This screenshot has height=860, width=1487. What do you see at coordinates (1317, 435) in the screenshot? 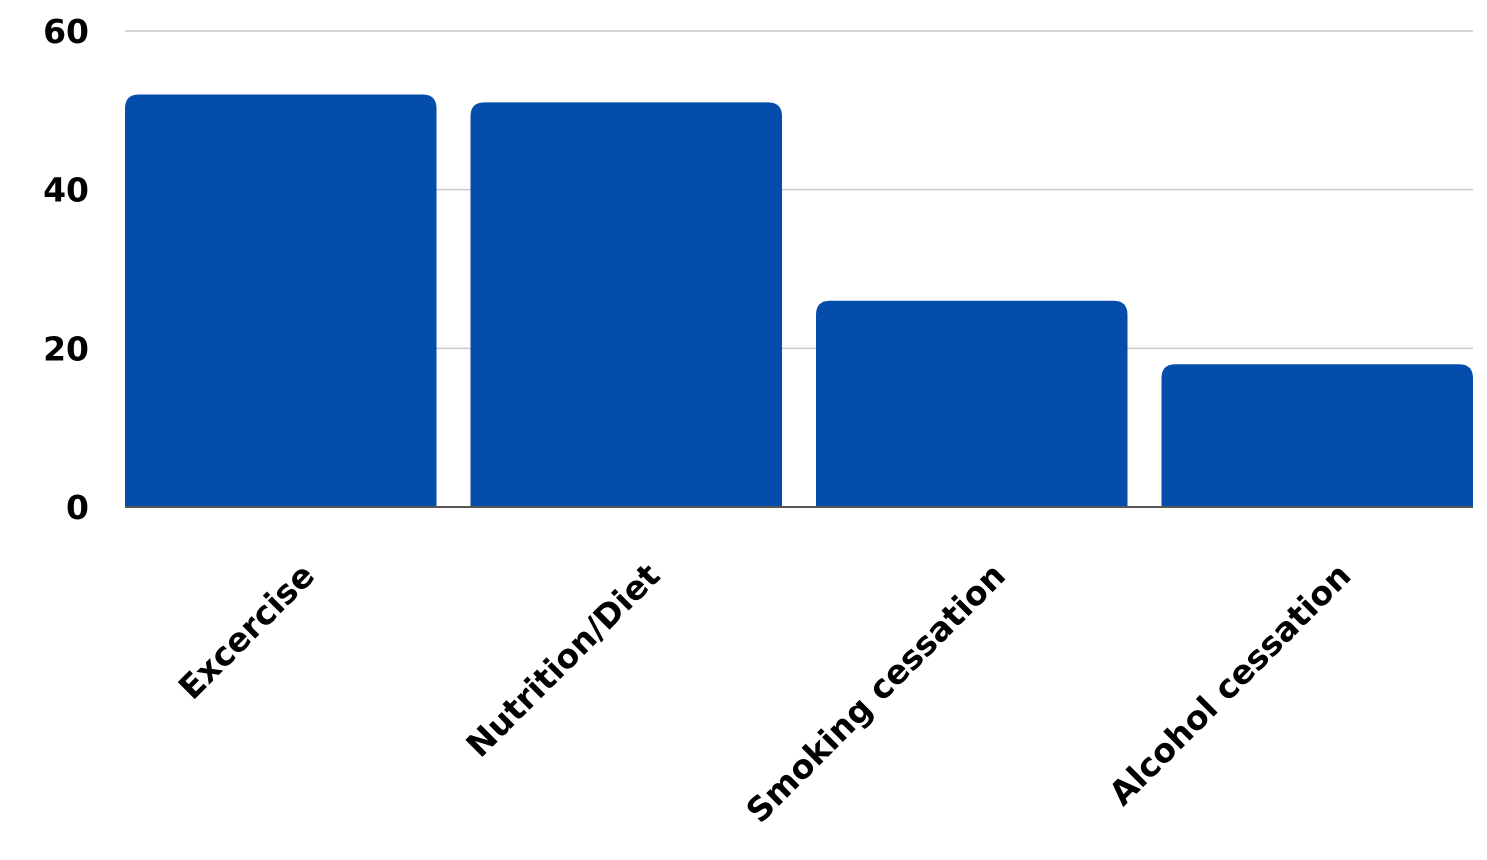
I see `bar-alcohol-cessation` at bounding box center [1317, 435].